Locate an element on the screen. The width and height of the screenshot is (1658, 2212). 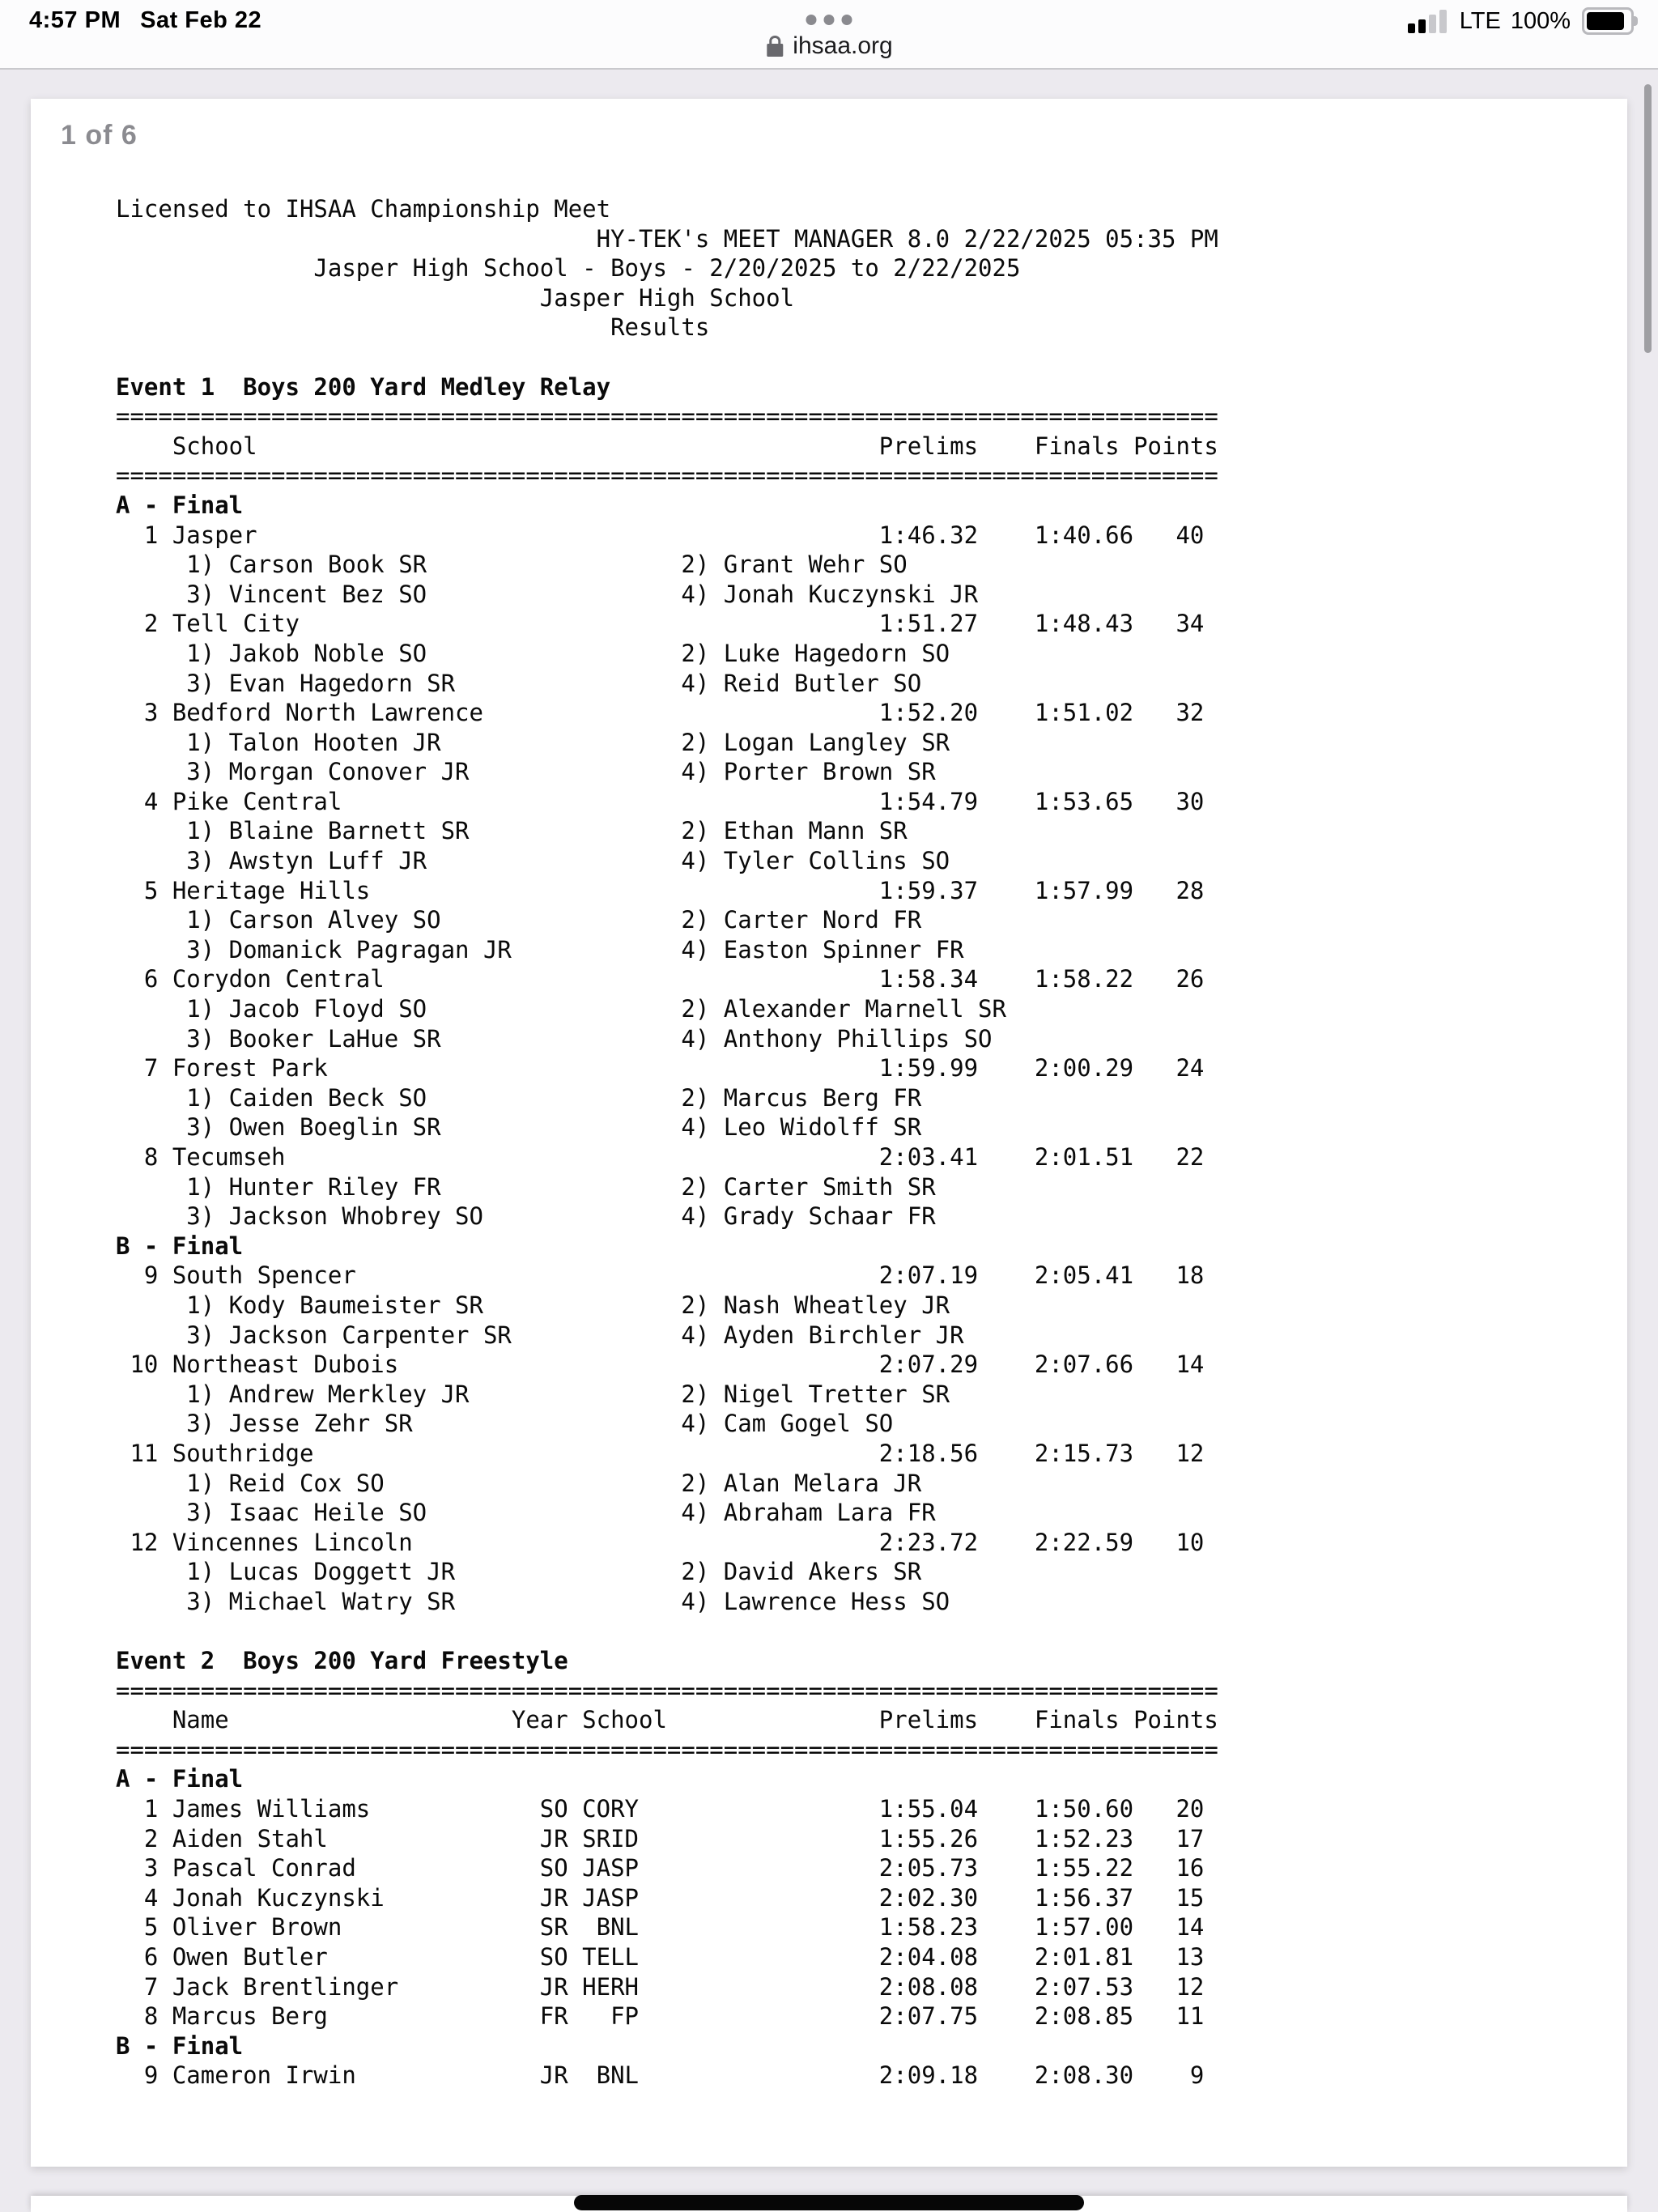
status-bar-left: 4:57 PM Sat Feb 22 is located at coordinates (145, 21).